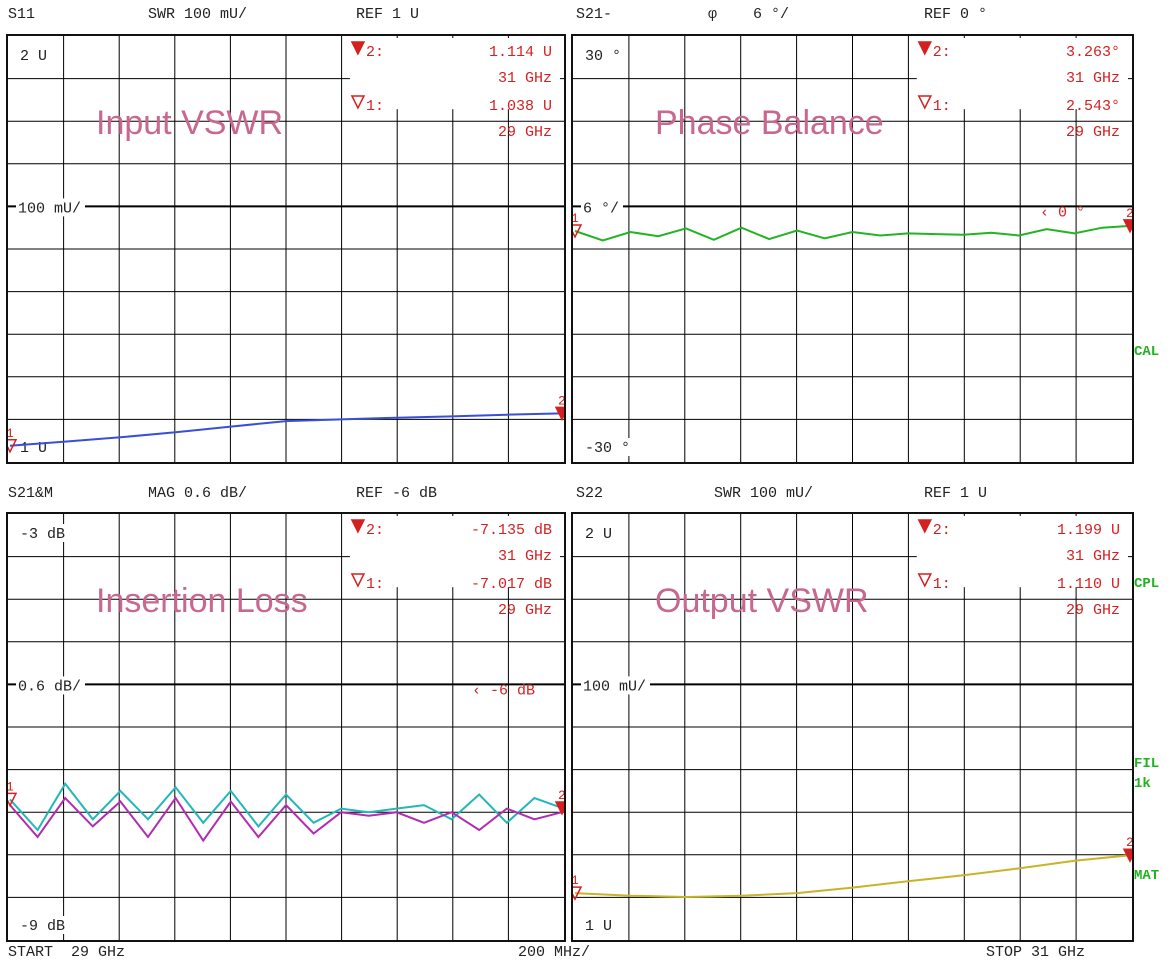 This screenshot has height=967, width=1174. Describe the element at coordinates (388, 14) in the screenshot. I see `panel1-header-ref: REF 1 U` at that location.